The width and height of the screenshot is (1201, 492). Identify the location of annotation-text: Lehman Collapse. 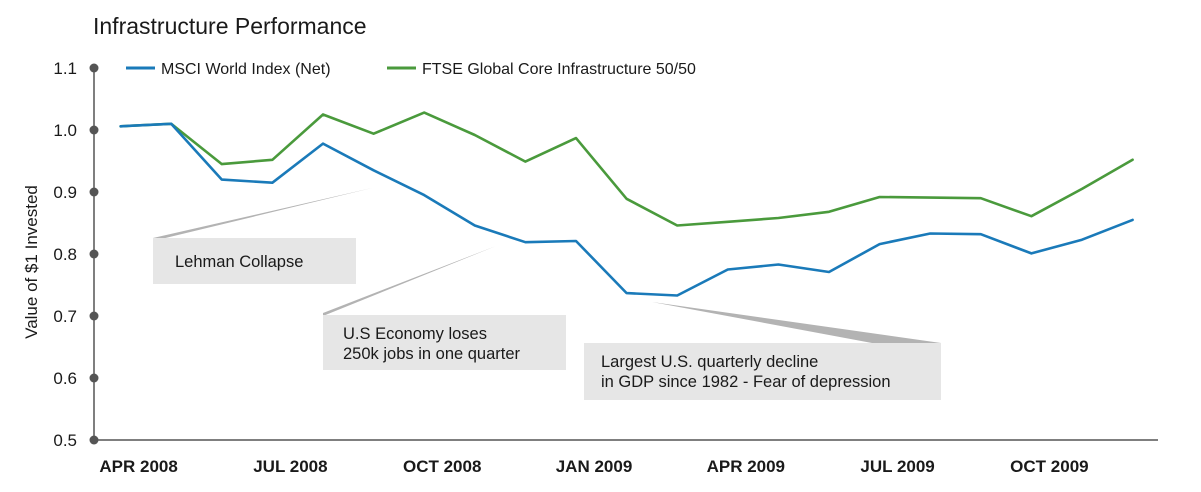
(239, 262).